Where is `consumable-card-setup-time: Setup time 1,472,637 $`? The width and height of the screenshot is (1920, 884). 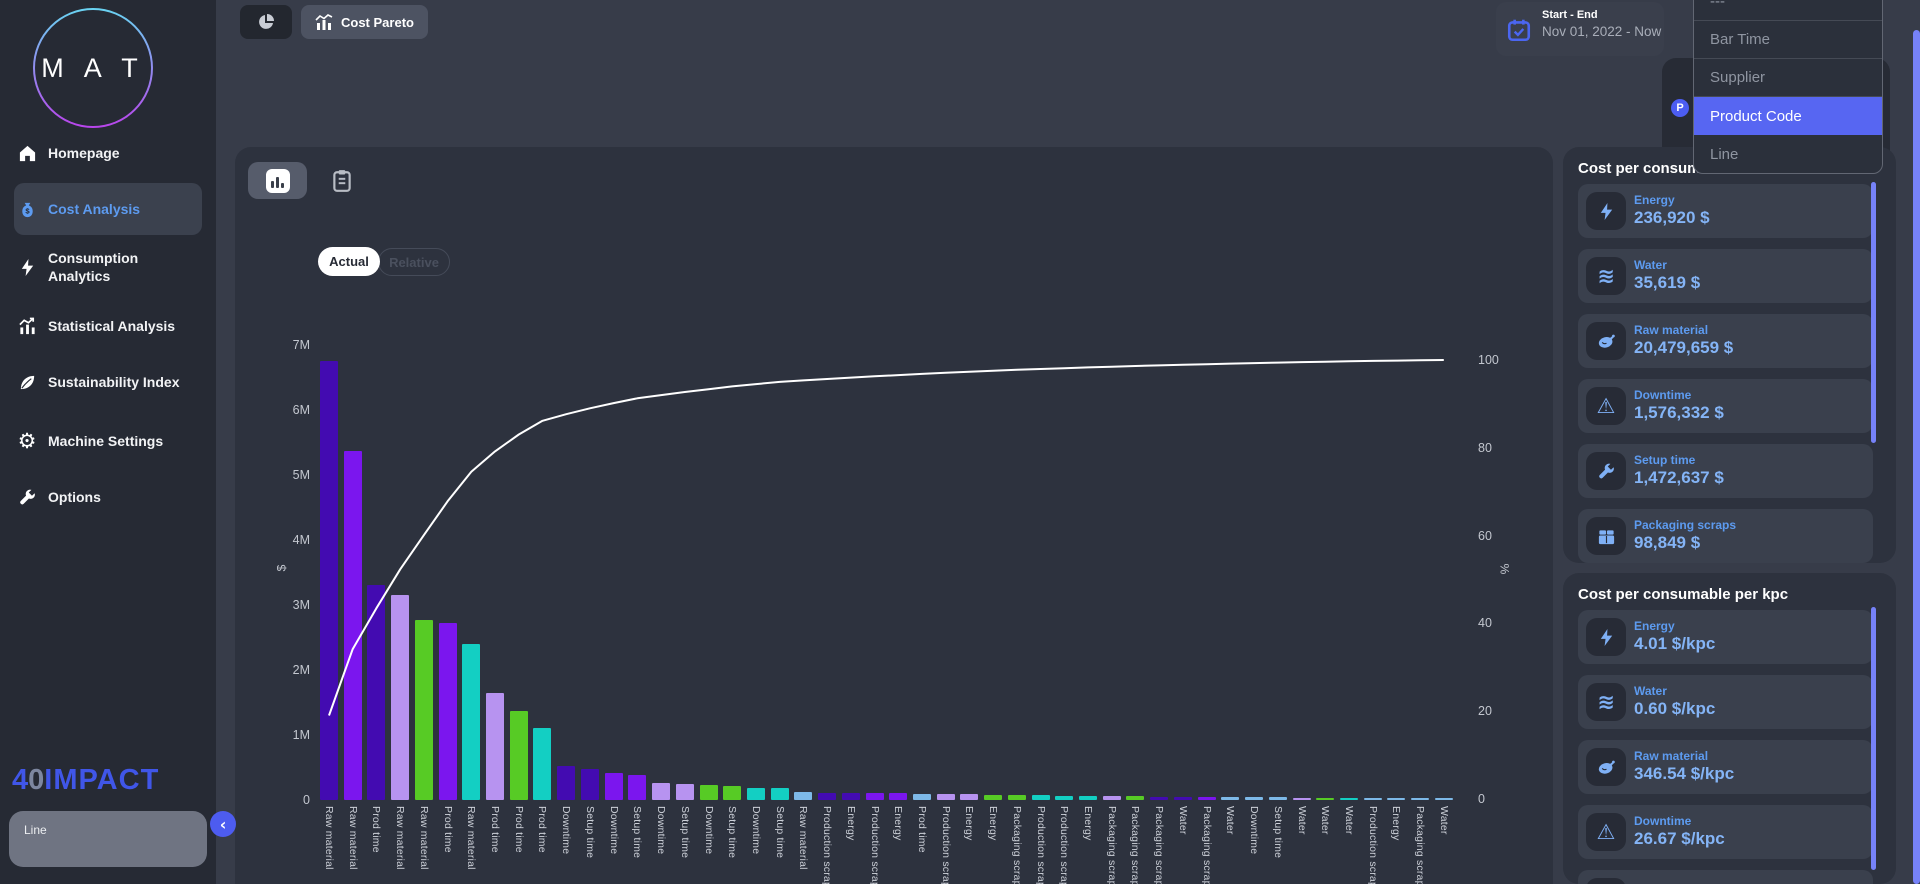 consumable-card-setup-time: Setup time 1,472,637 $ is located at coordinates (1725, 471).